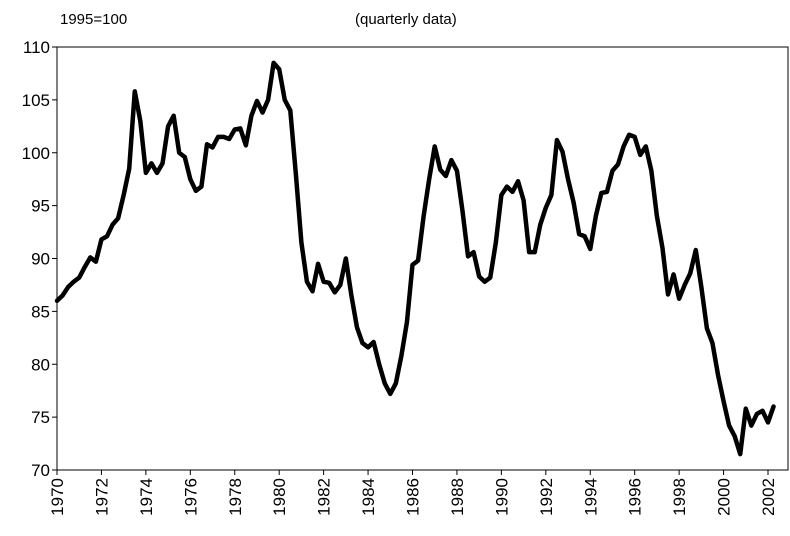 This screenshot has width=790, height=536. Describe the element at coordinates (36, 153) in the screenshot. I see `y-tick-label: 100` at that location.